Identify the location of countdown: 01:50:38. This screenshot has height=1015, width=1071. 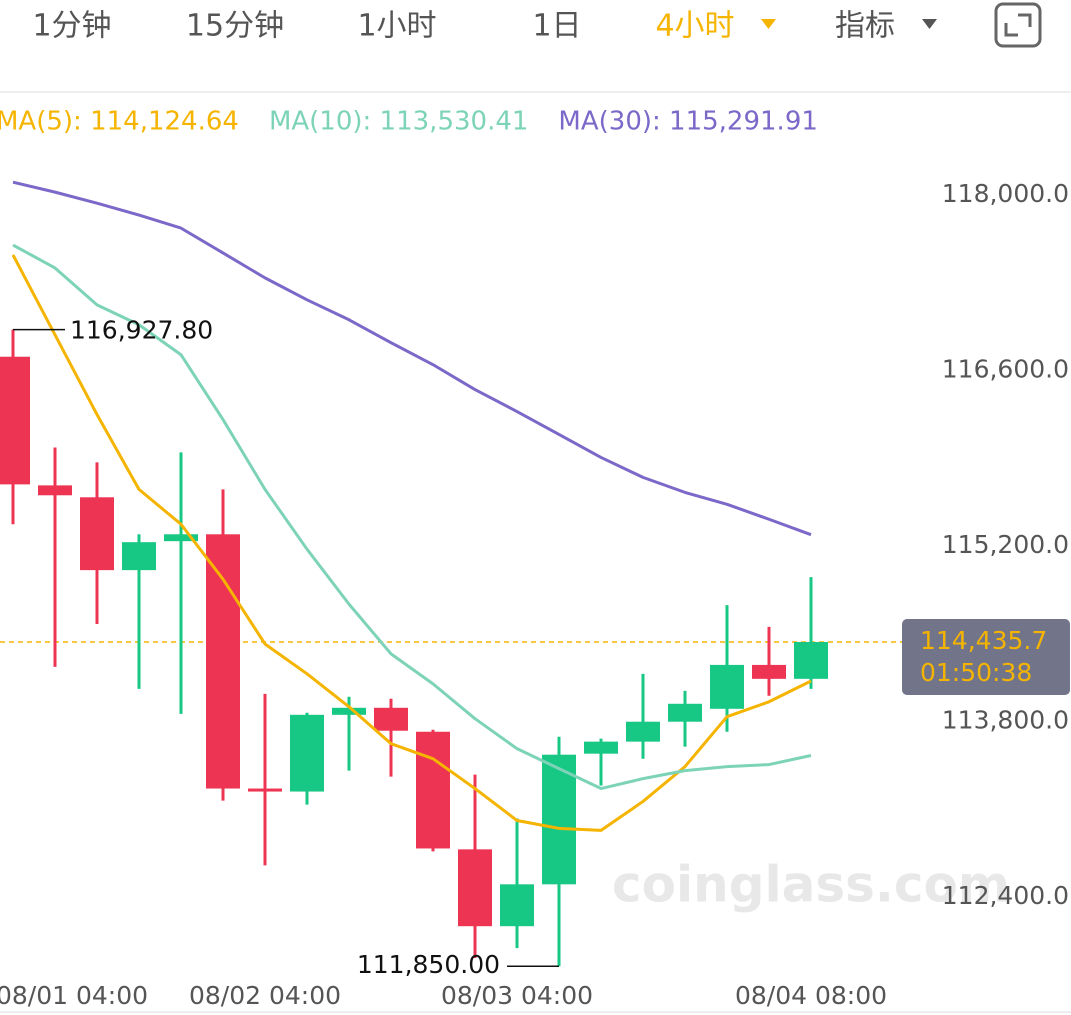
(976, 672).